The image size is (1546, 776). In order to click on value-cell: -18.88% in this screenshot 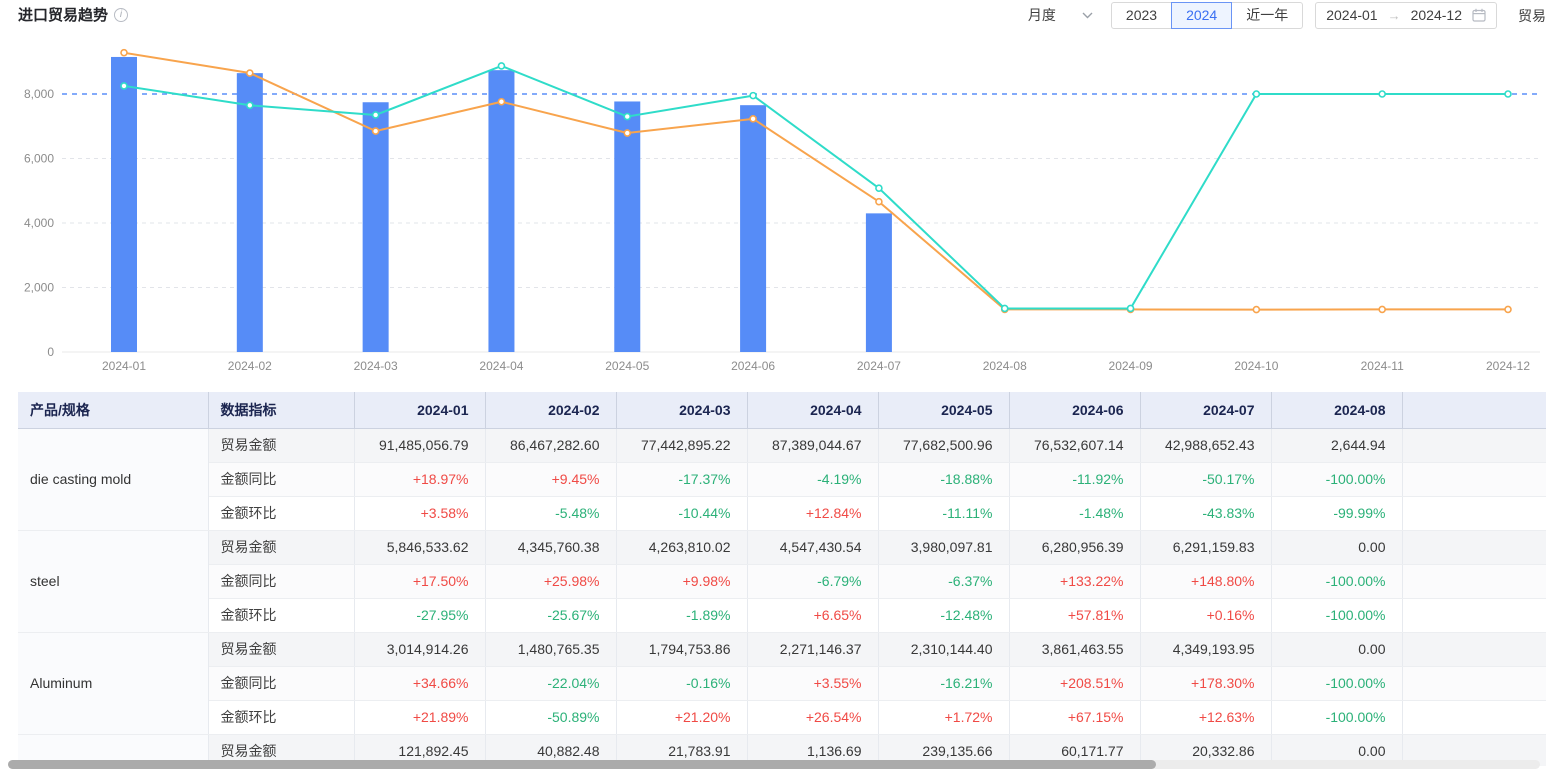, I will do `click(944, 479)`.